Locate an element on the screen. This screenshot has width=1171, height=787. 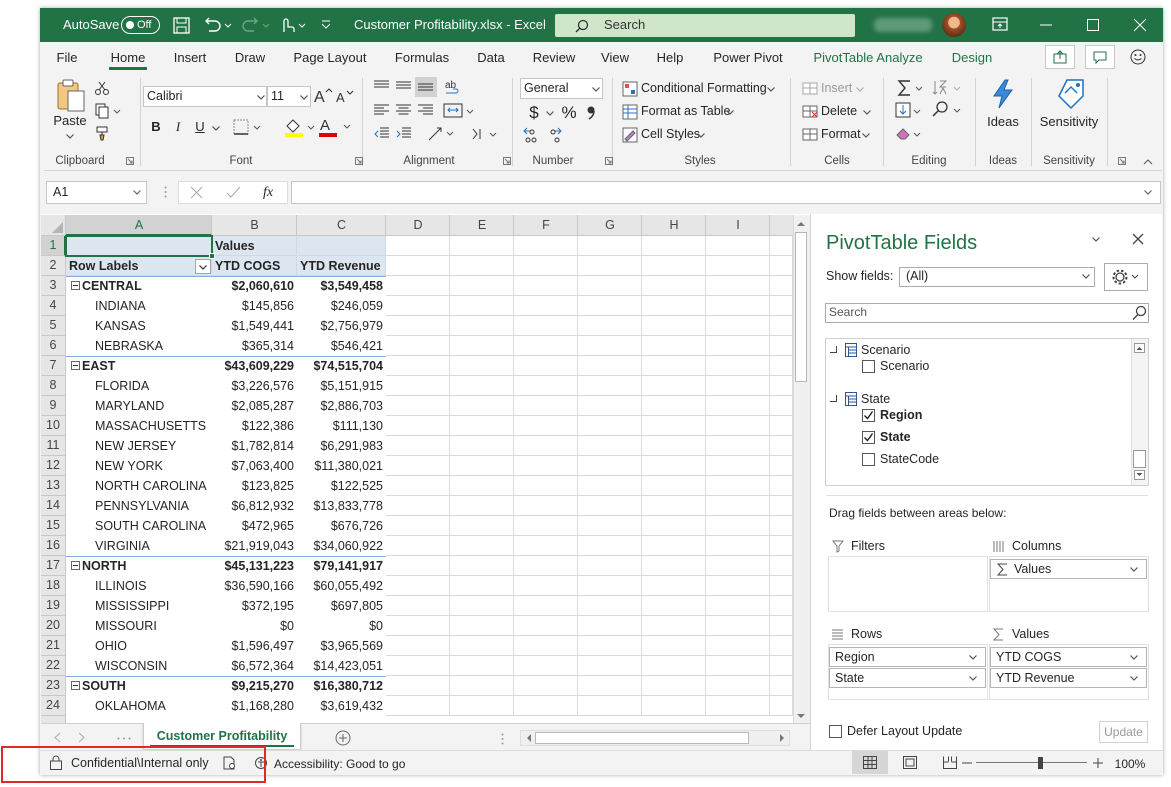
state-cogs: $7,063,400 is located at coordinates (262, 466).